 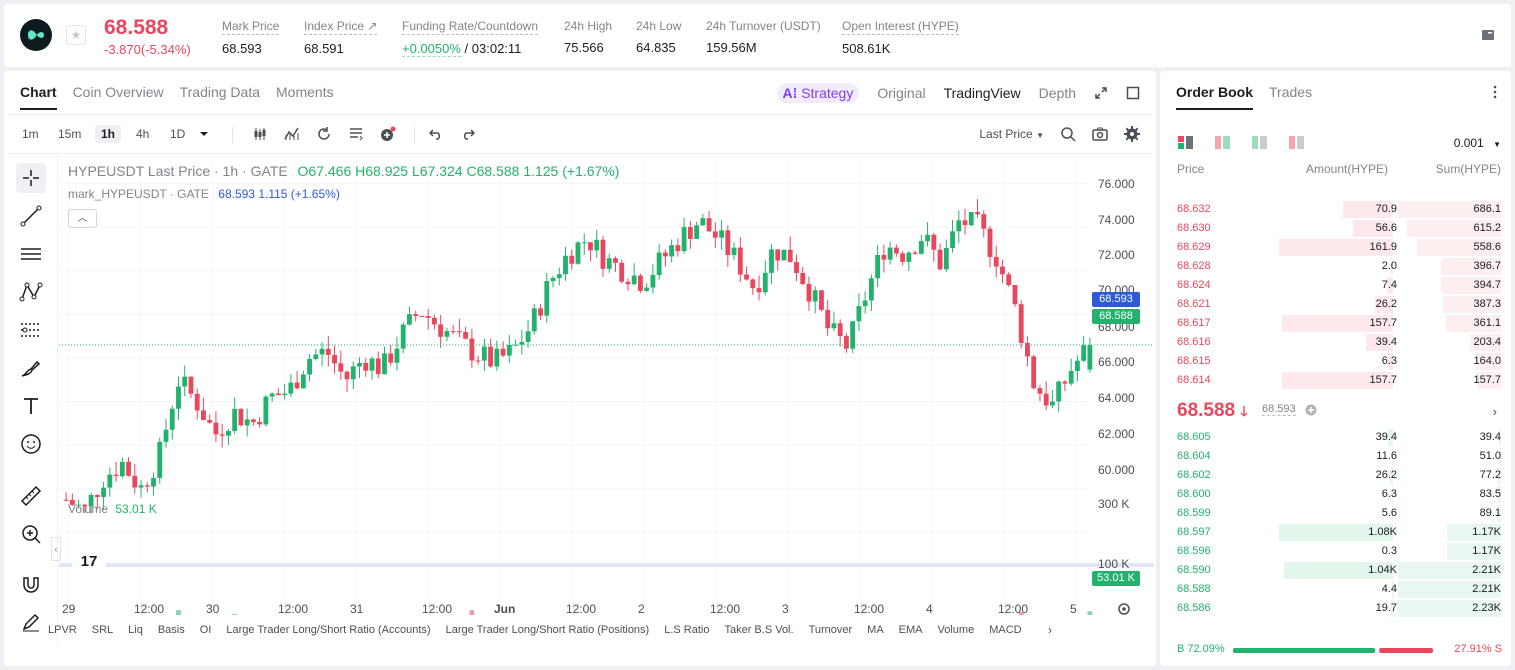 I want to click on expand-icon, so click(x=1101, y=93).